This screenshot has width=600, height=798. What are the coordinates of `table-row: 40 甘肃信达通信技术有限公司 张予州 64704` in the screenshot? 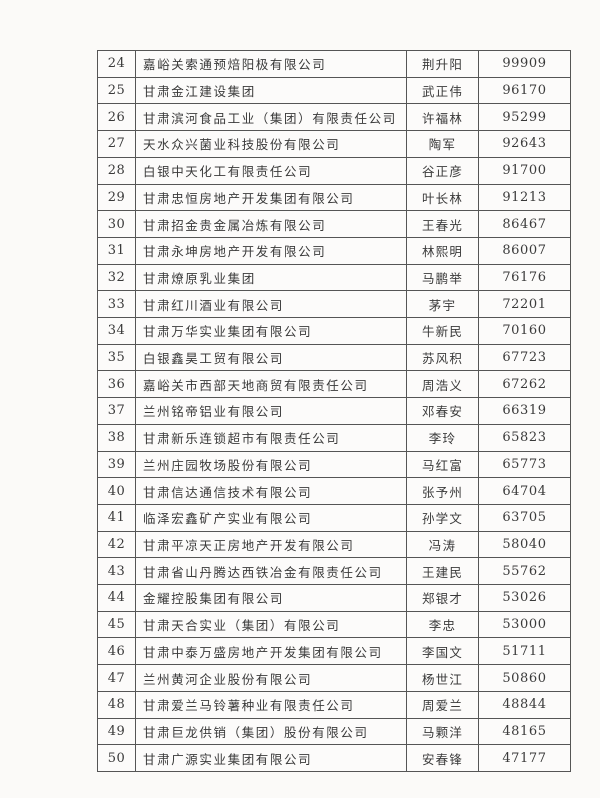 It's located at (334, 491).